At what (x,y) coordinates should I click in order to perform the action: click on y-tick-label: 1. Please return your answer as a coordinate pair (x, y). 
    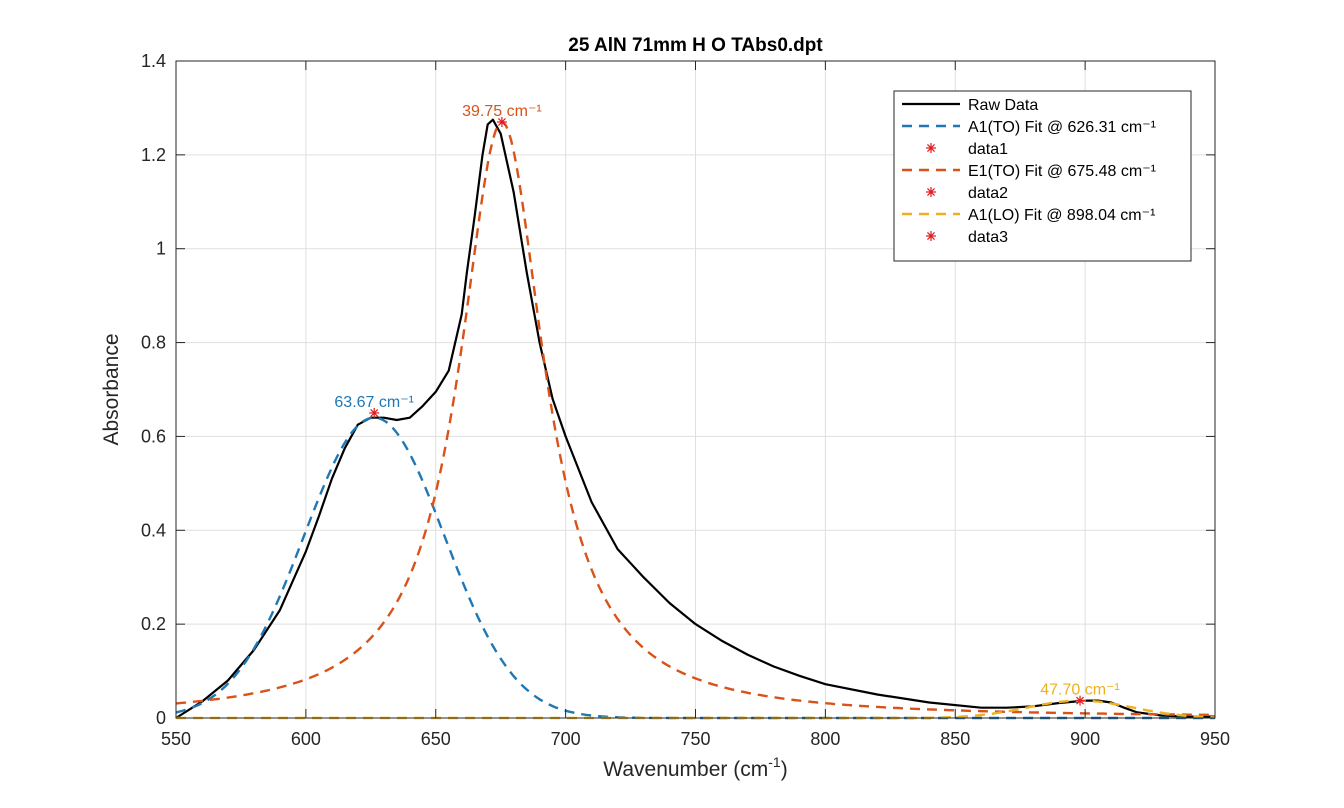
    Looking at the image, I should click on (161, 249).